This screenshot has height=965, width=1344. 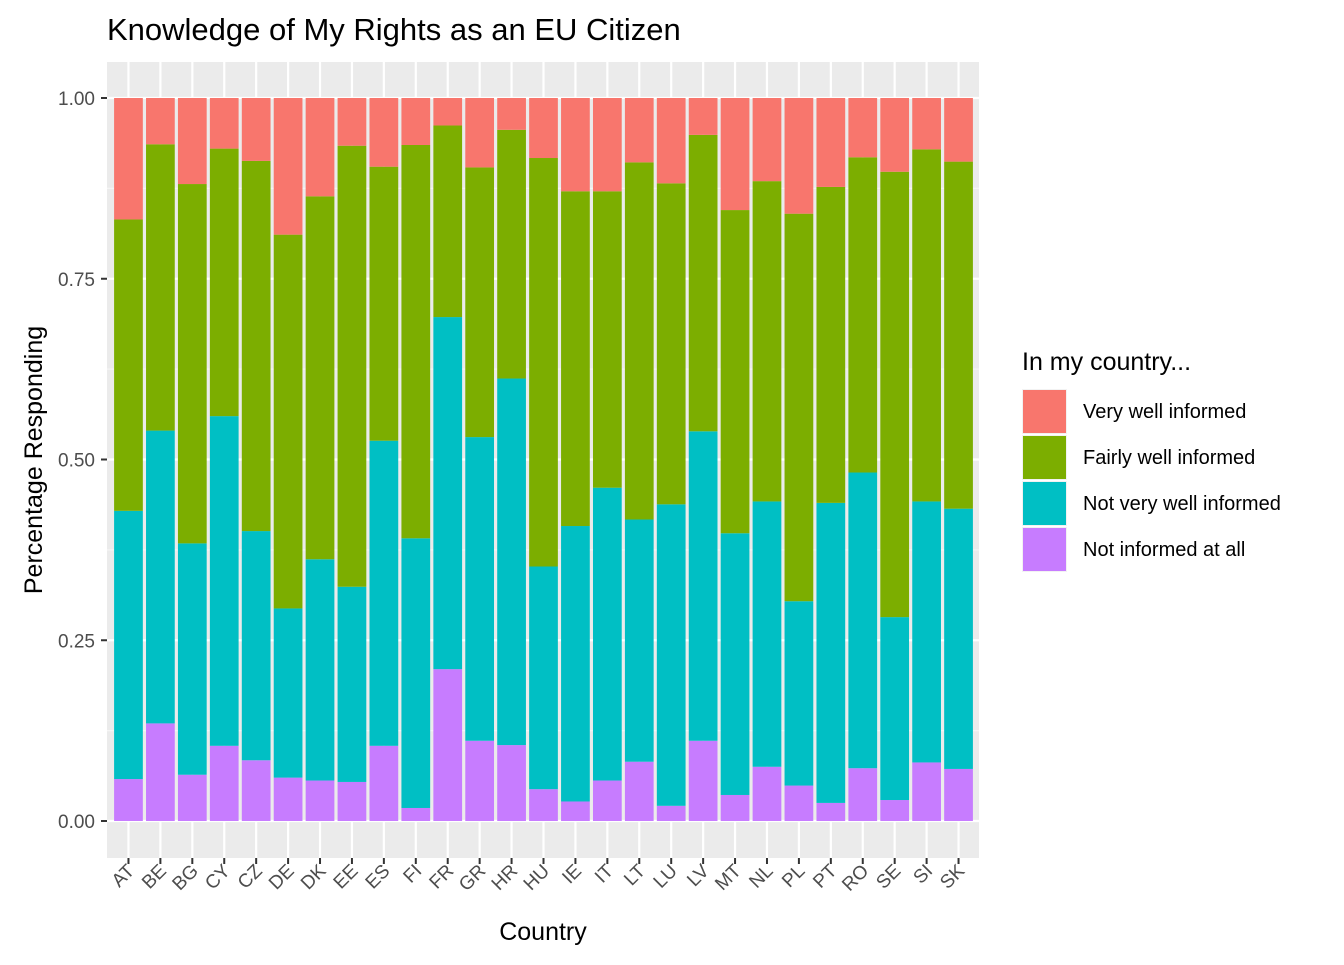 What do you see at coordinates (320, 147) in the screenshot?
I see `bar-DK-very-well-informed` at bounding box center [320, 147].